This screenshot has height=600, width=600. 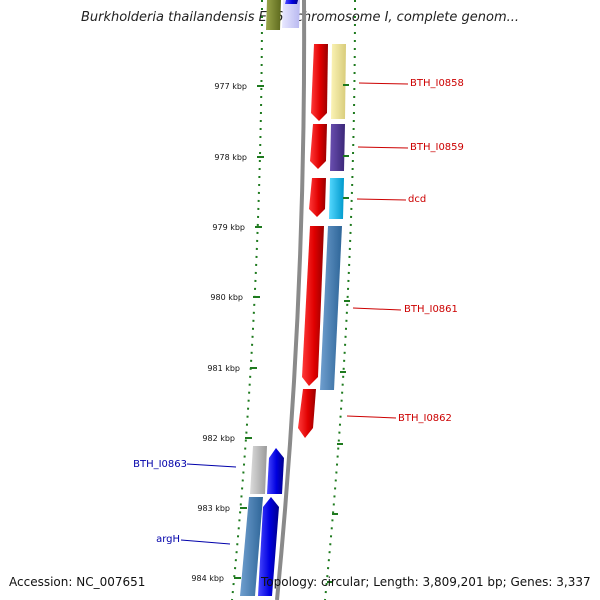 I want to click on ruler-tick-label: 979 kbp, so click(x=228, y=227).